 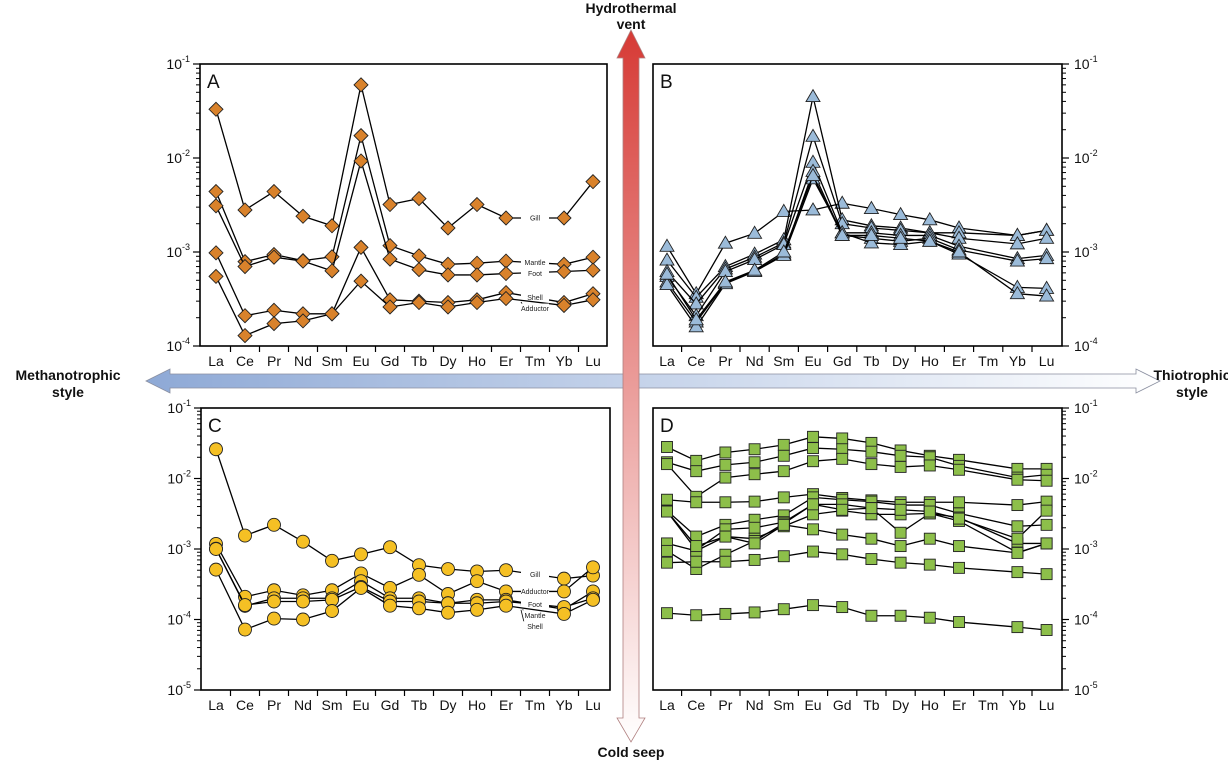 I want to click on panel-letter: A, so click(x=213, y=82).